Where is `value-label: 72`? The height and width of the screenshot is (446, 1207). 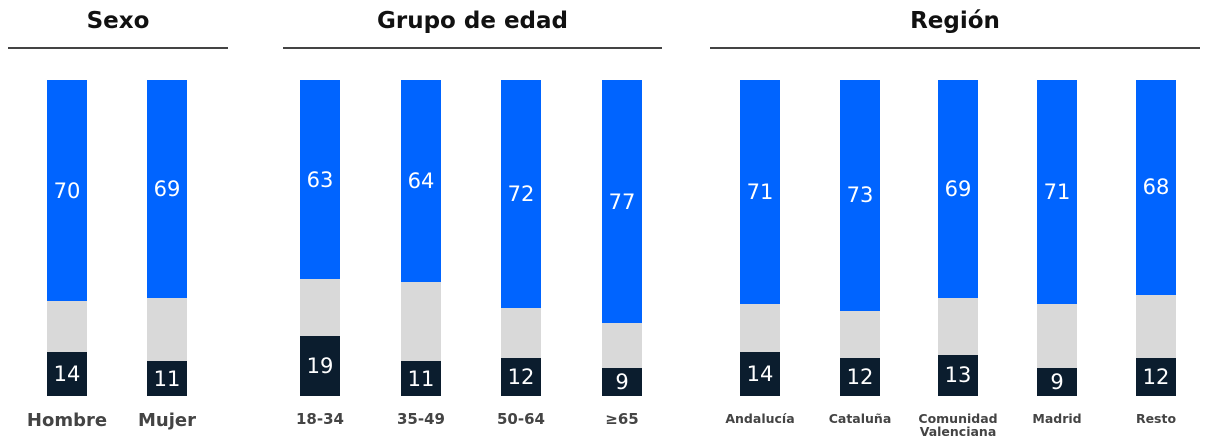 value-label: 72 is located at coordinates (521, 193).